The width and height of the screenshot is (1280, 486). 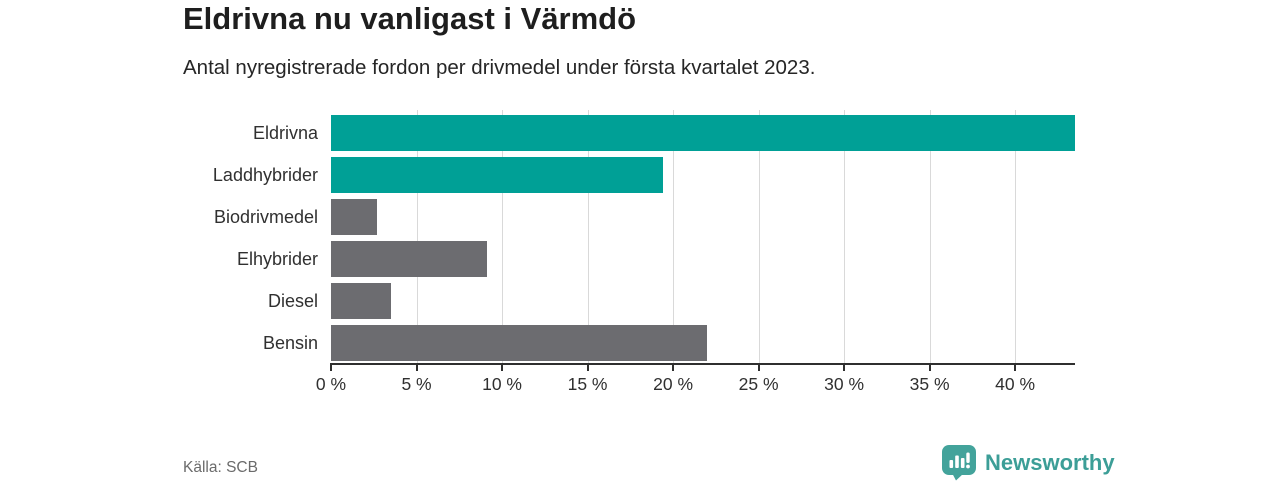 I want to click on newsworthy-wordmark: Newsworthy, so click(x=1050, y=462).